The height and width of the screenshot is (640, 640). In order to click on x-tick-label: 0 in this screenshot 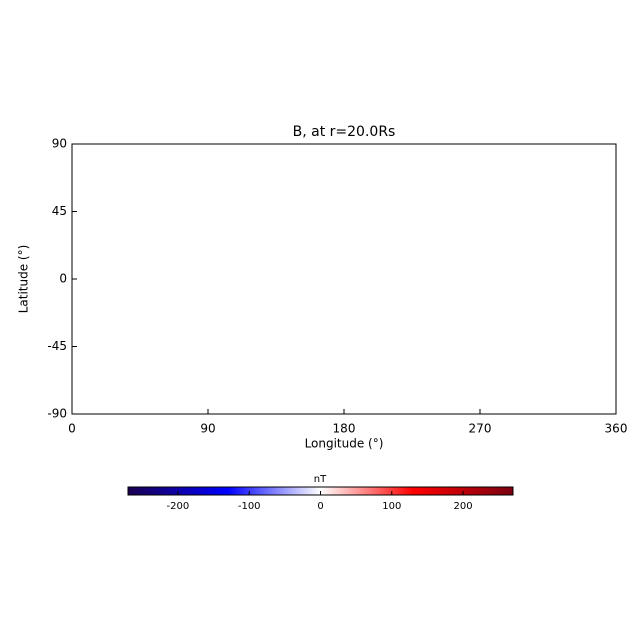, I will do `click(72, 429)`.